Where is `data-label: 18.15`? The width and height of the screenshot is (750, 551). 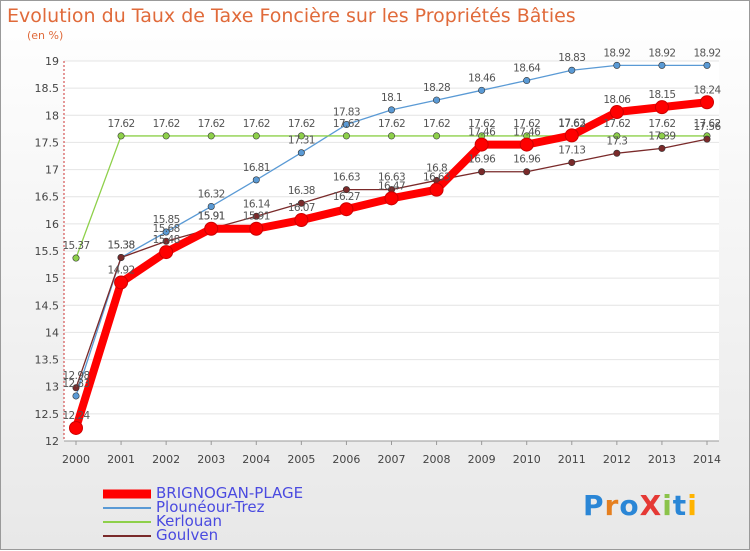
data-label: 18.15 is located at coordinates (661, 95).